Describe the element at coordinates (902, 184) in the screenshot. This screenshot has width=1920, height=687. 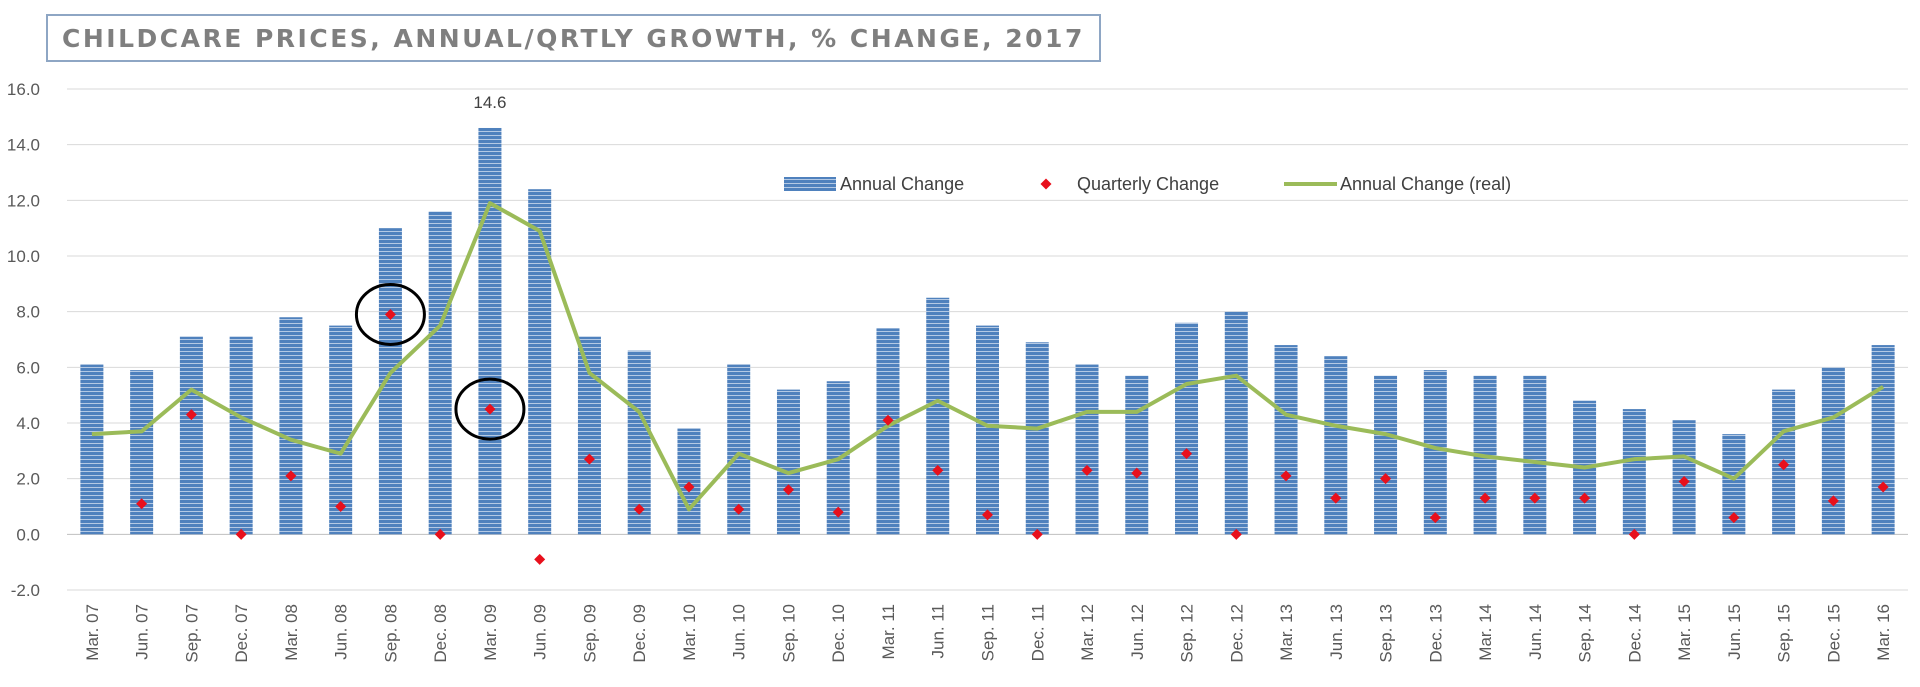
I see `legend-label-annual-change: Annual Change` at that location.